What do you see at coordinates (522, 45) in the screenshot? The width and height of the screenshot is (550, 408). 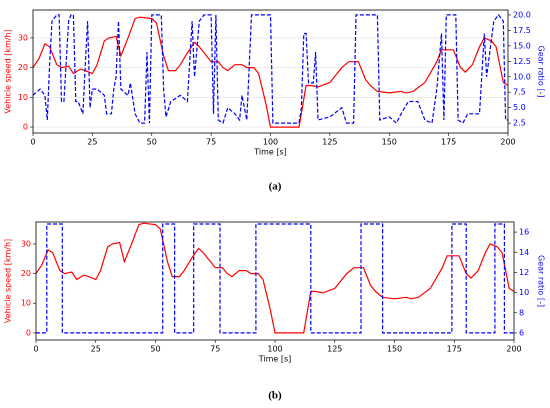 I see `y2-tick-label: 15.0` at bounding box center [522, 45].